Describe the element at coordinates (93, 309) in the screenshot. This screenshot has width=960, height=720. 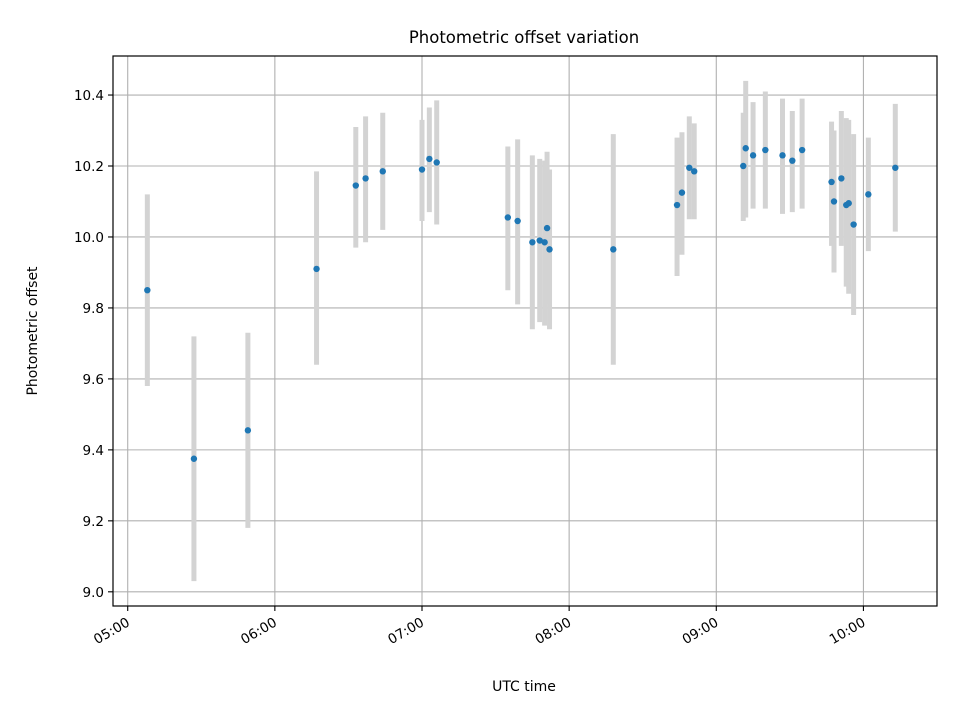
I see `y-tick-label: 9.8` at that location.